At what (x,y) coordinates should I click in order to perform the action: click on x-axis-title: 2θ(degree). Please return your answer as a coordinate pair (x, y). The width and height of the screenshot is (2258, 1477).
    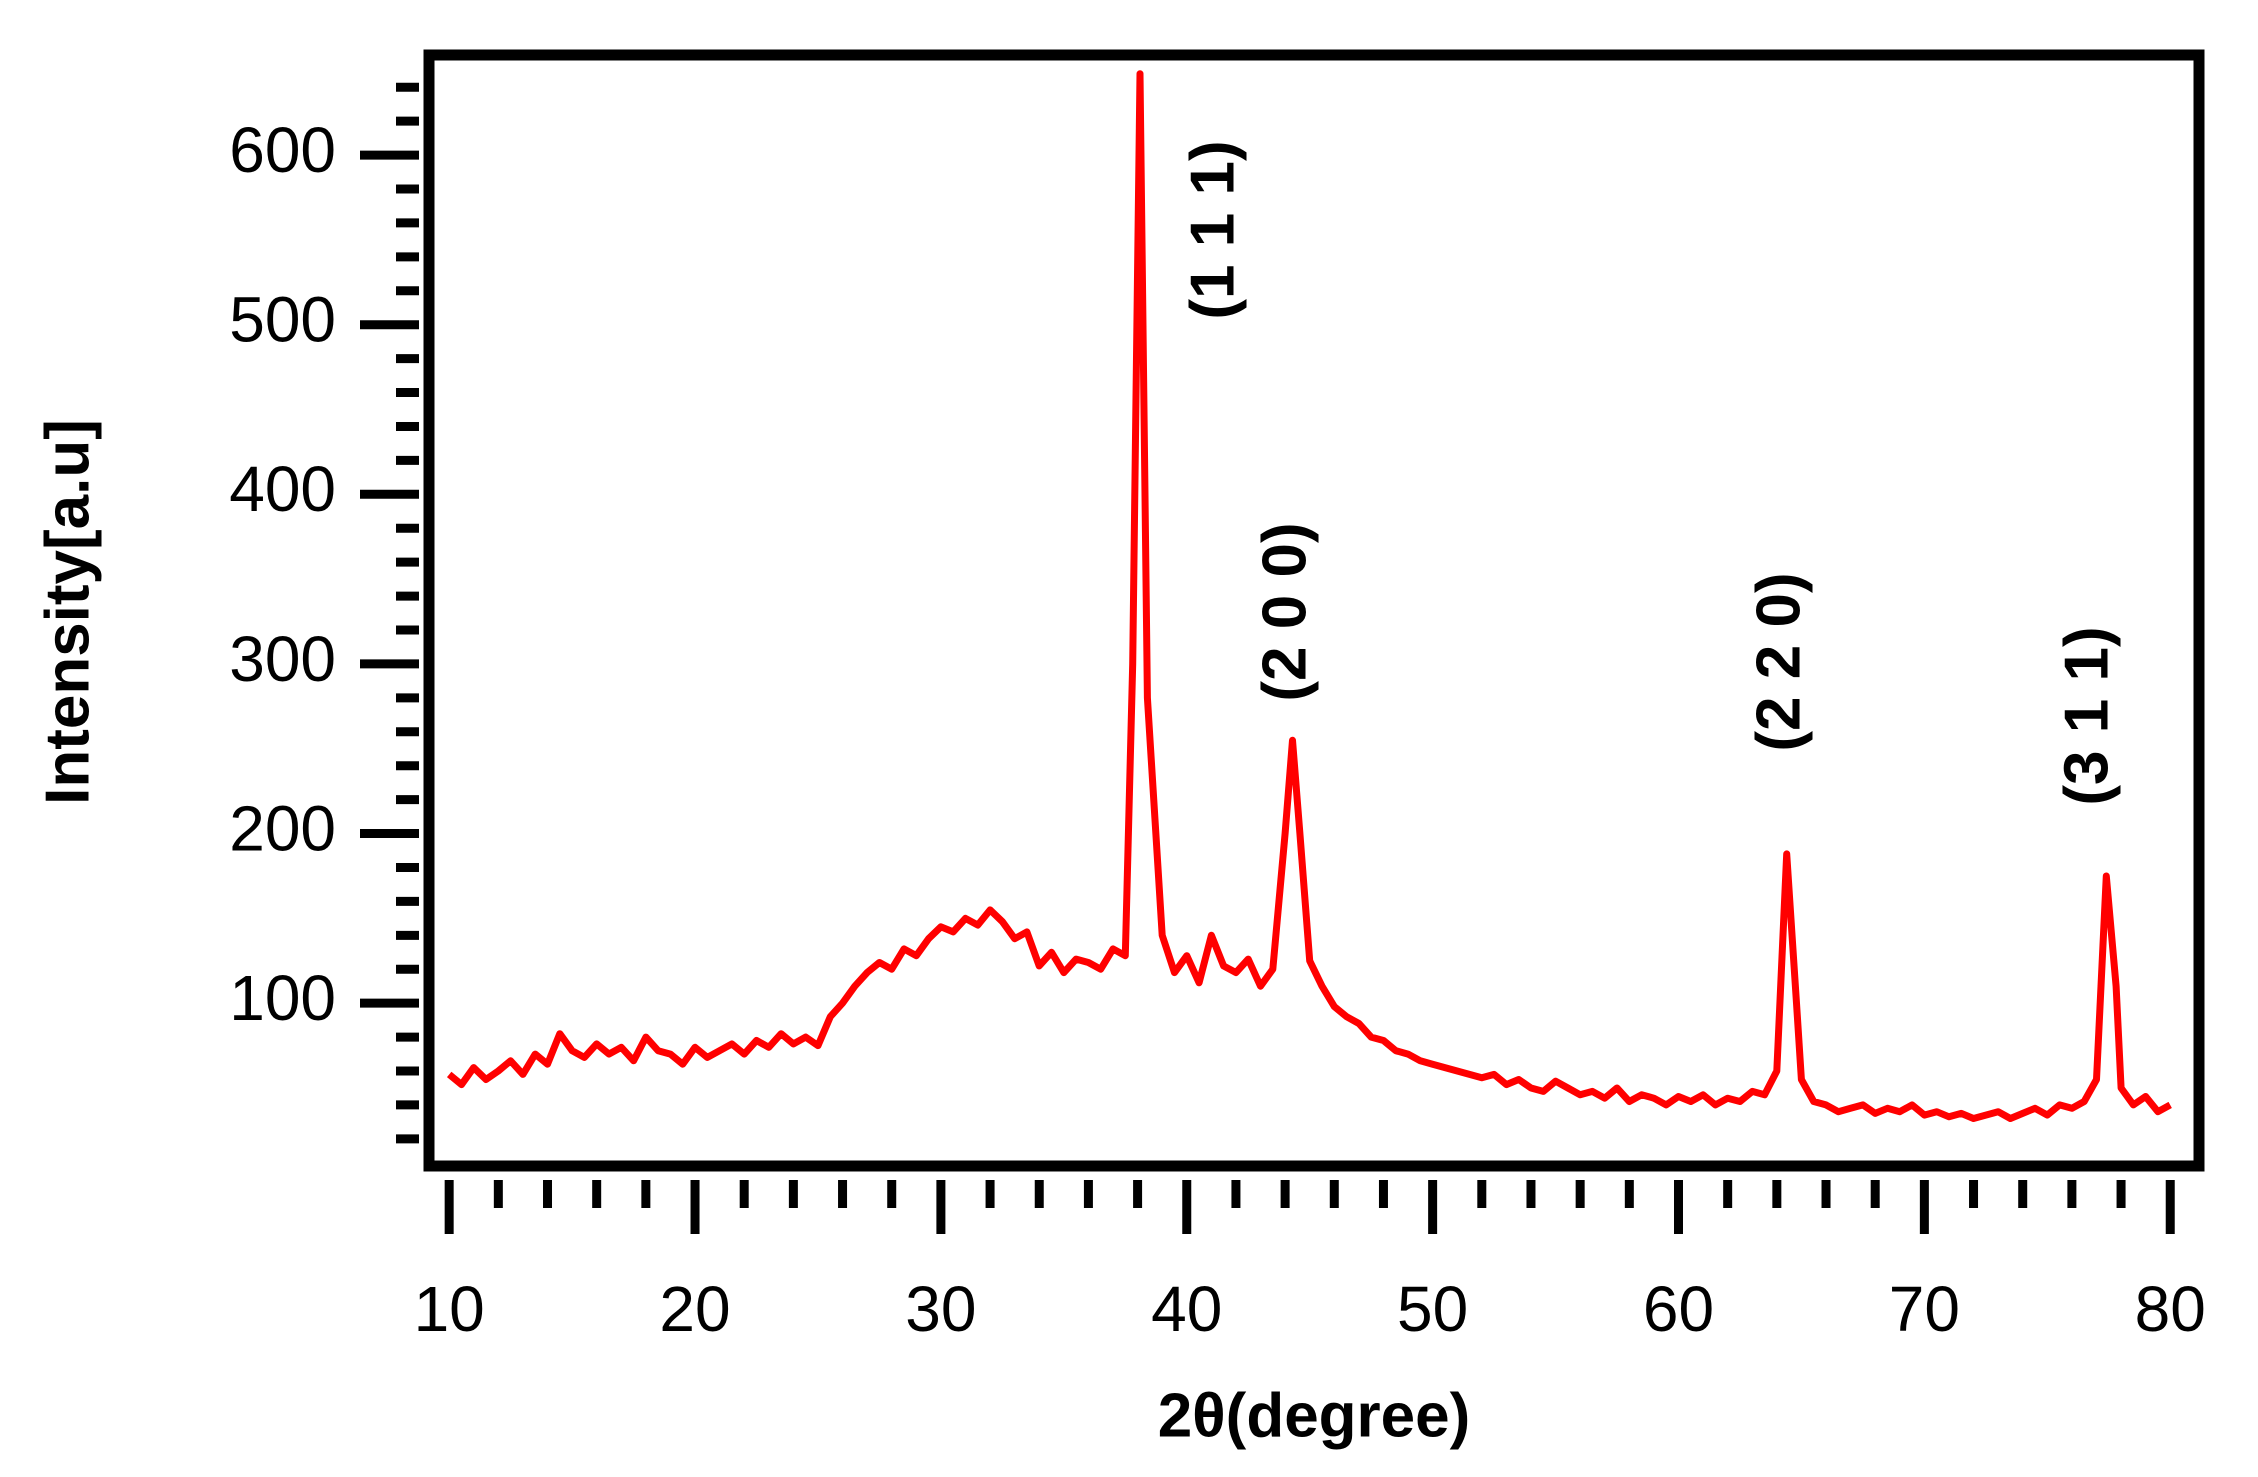
    Looking at the image, I should click on (1314, 1415).